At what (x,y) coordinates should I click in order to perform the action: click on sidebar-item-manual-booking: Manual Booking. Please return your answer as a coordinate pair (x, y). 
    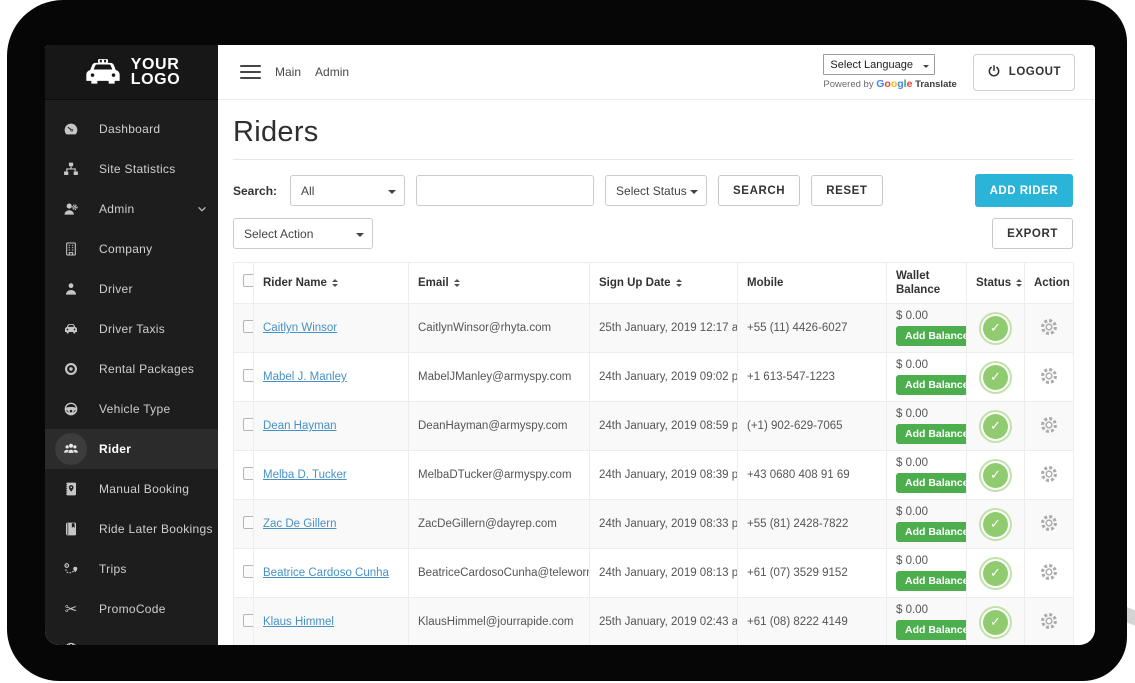
    Looking at the image, I should click on (131, 489).